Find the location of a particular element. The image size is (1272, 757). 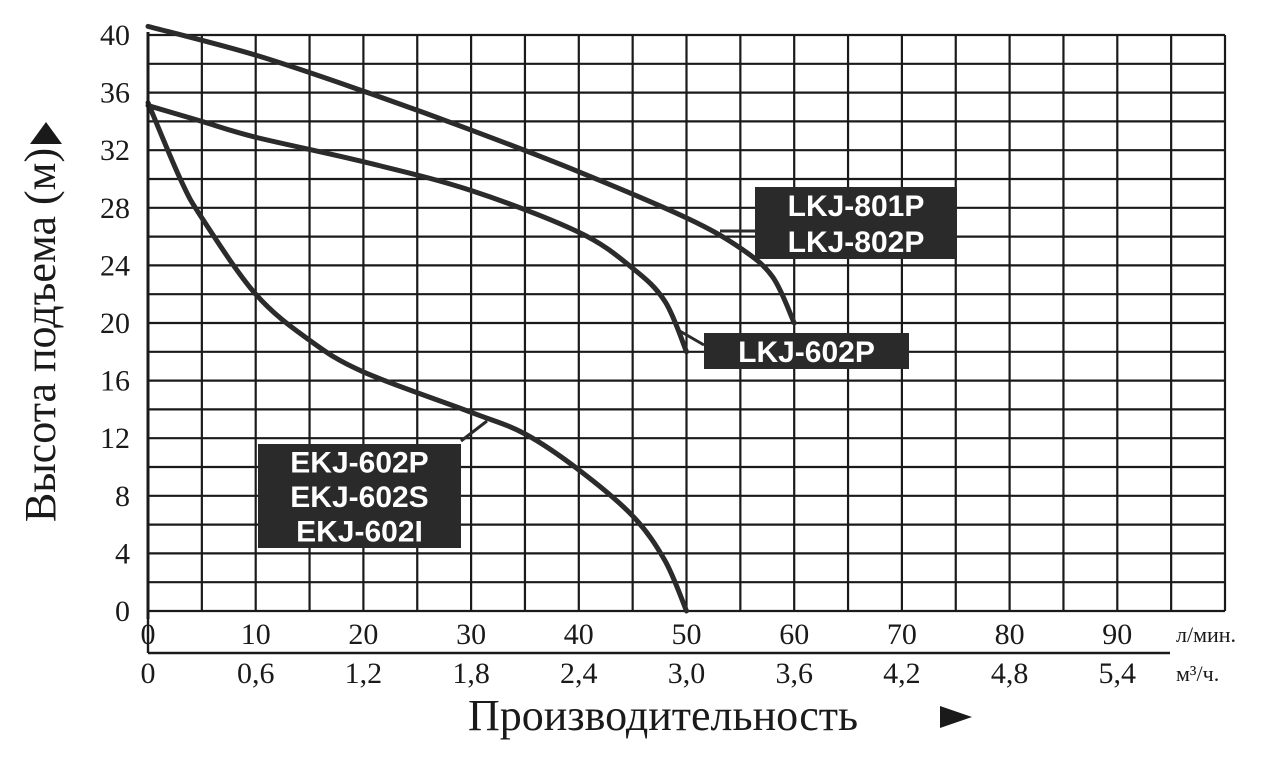

y-tick-label: 32 is located at coordinates (115, 150).